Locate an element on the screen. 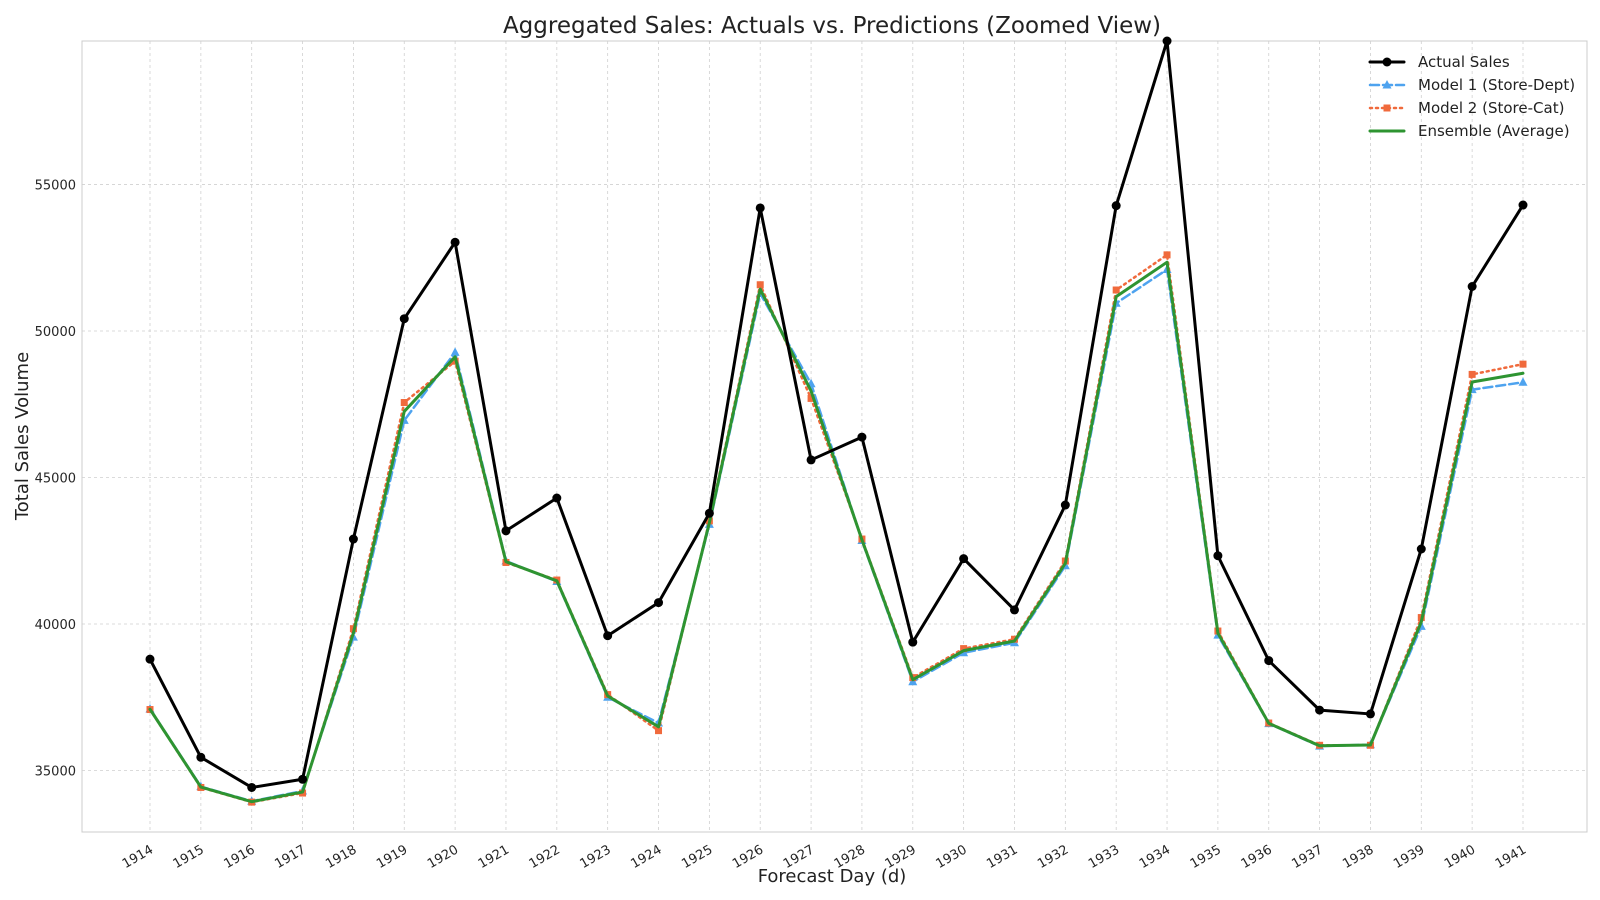 The image size is (1600, 900). x-tick-label: 1938 is located at coordinates (1358, 857).